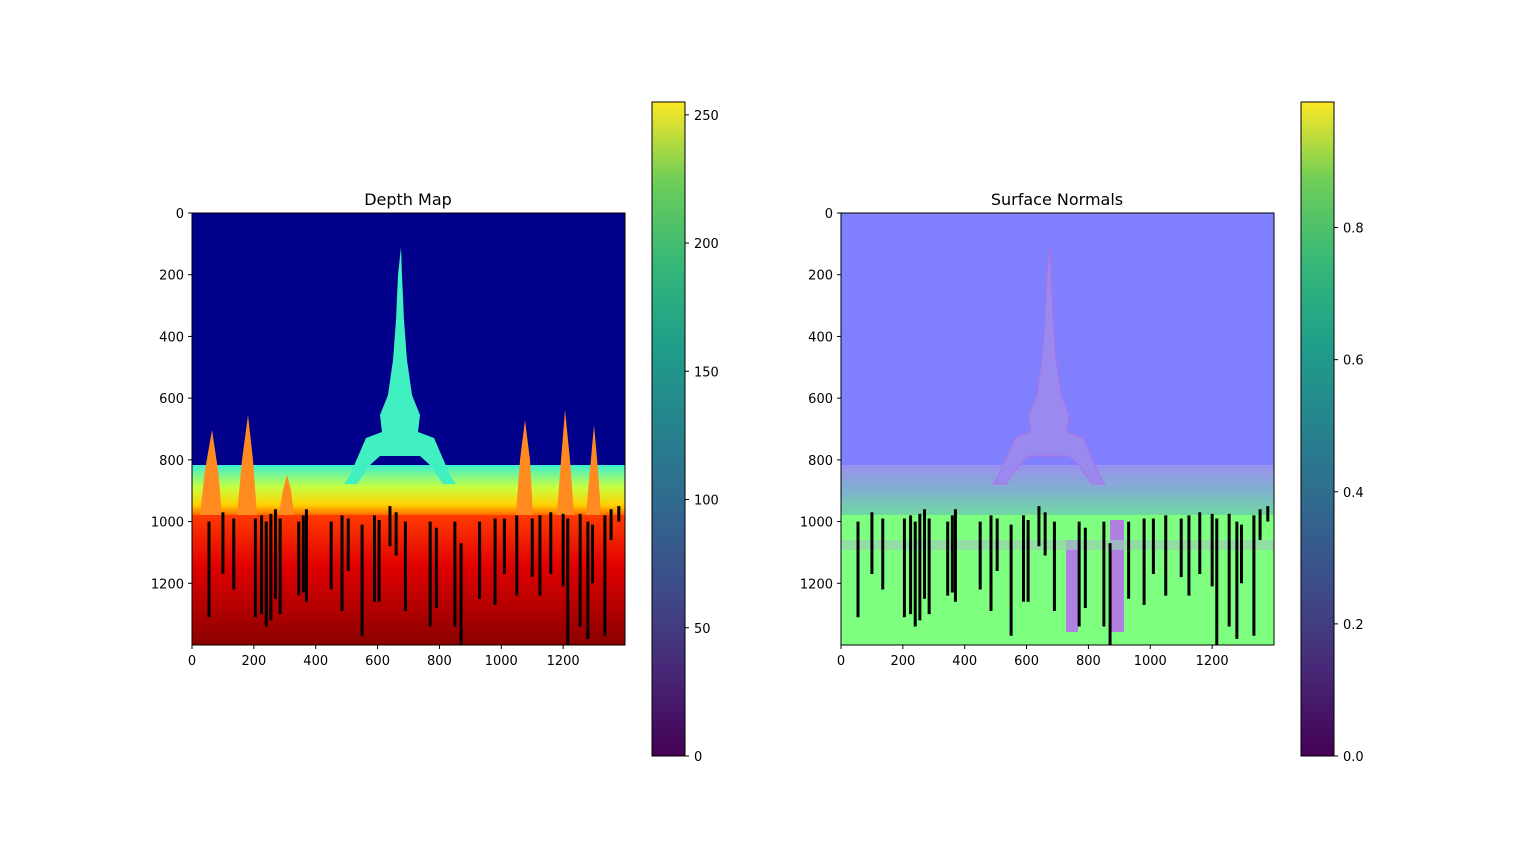 The width and height of the screenshot is (1536, 850). I want to click on depth-map-image, so click(408, 429).